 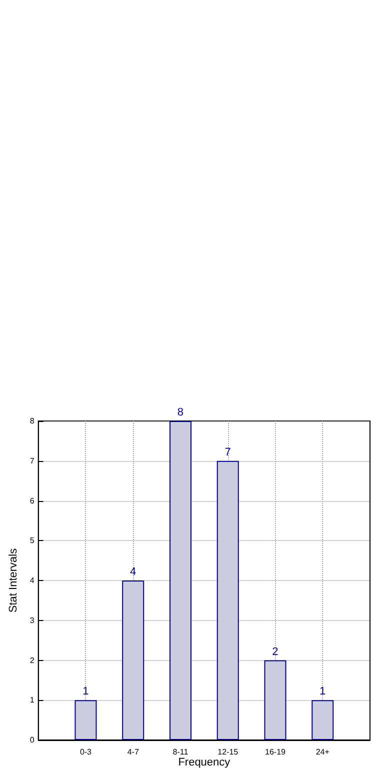 I want to click on data-label: 7, so click(x=227, y=452).